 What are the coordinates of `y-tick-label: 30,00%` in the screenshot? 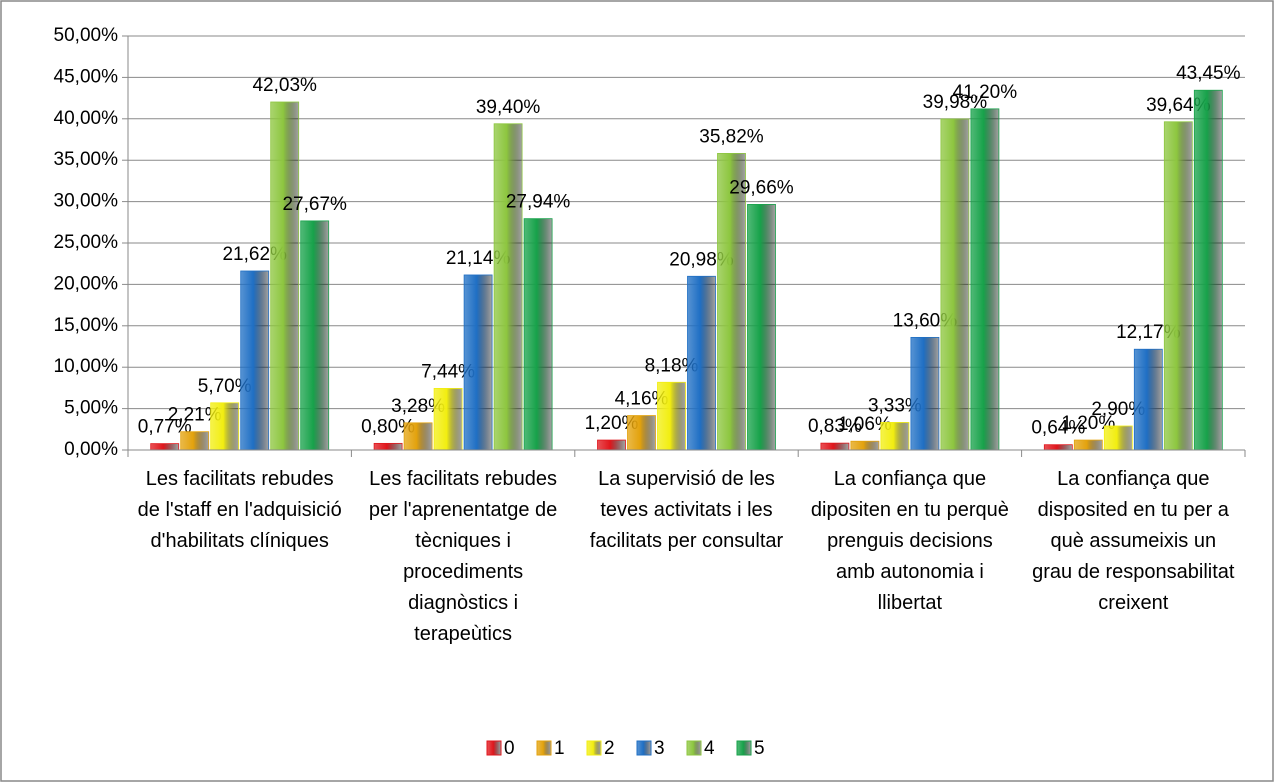 It's located at (86, 201).